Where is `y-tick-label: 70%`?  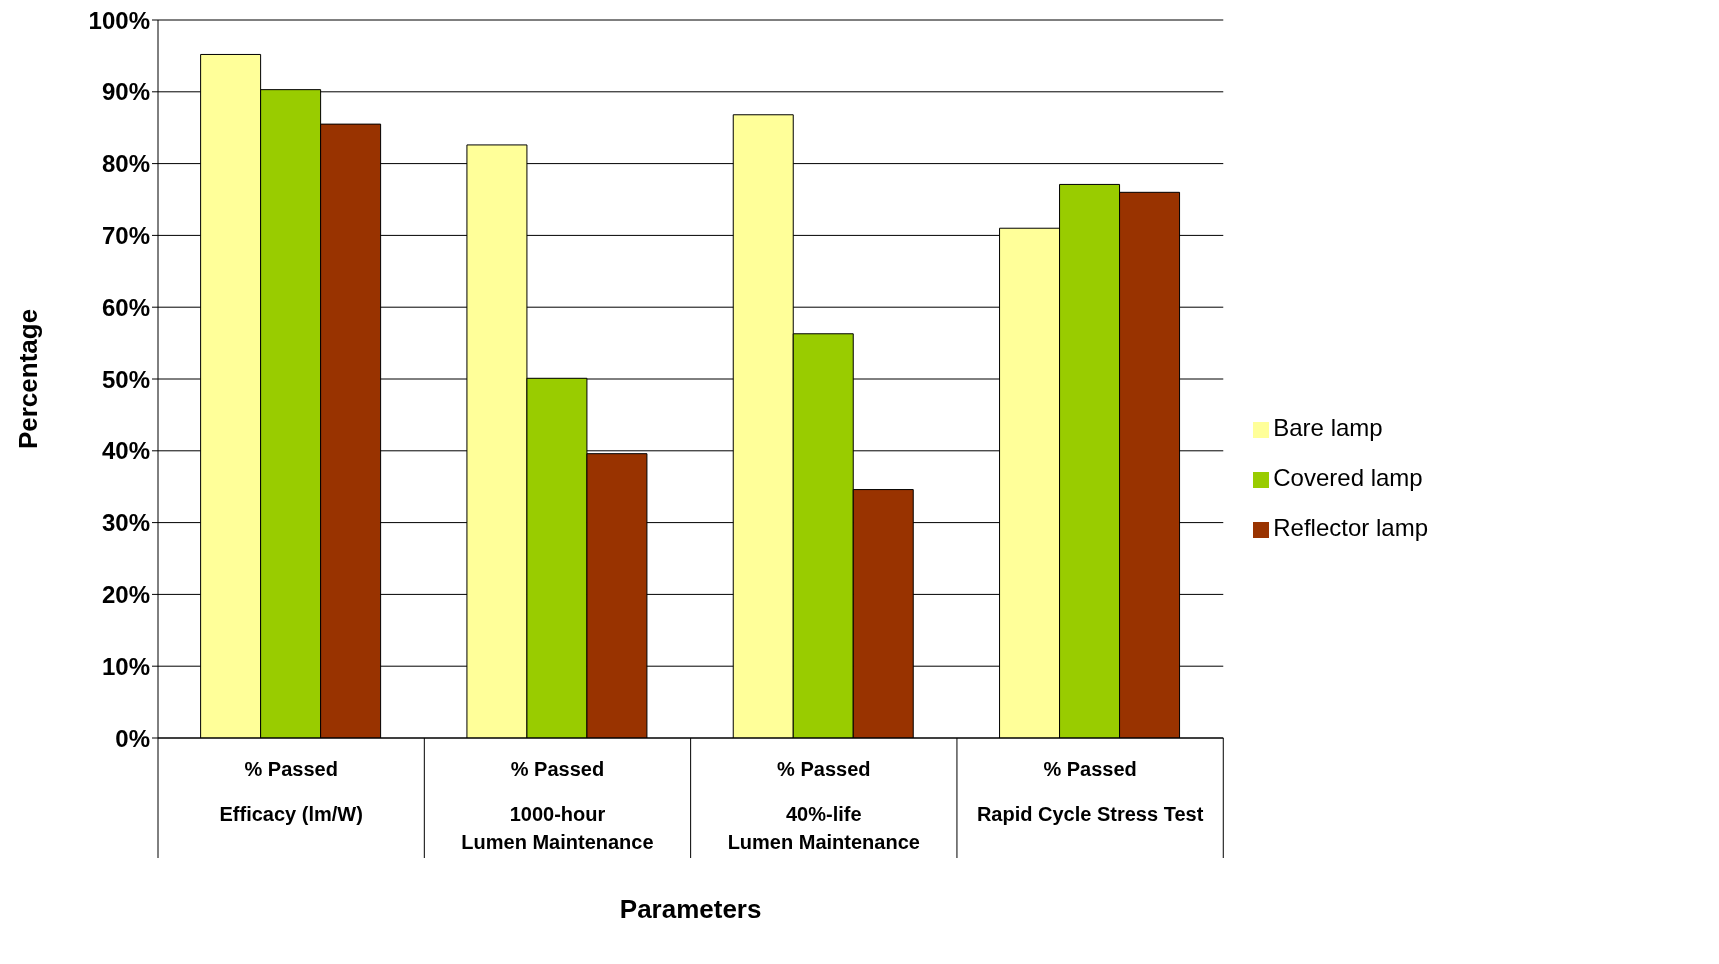
y-tick-label: 70% is located at coordinates (125, 235).